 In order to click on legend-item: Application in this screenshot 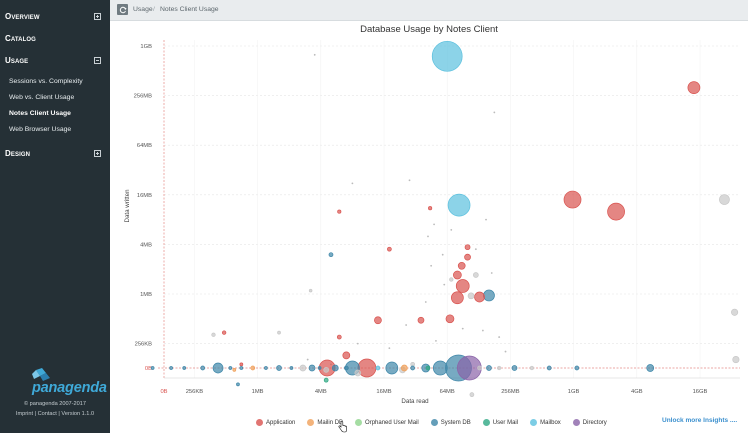, I will do `click(275, 422)`.